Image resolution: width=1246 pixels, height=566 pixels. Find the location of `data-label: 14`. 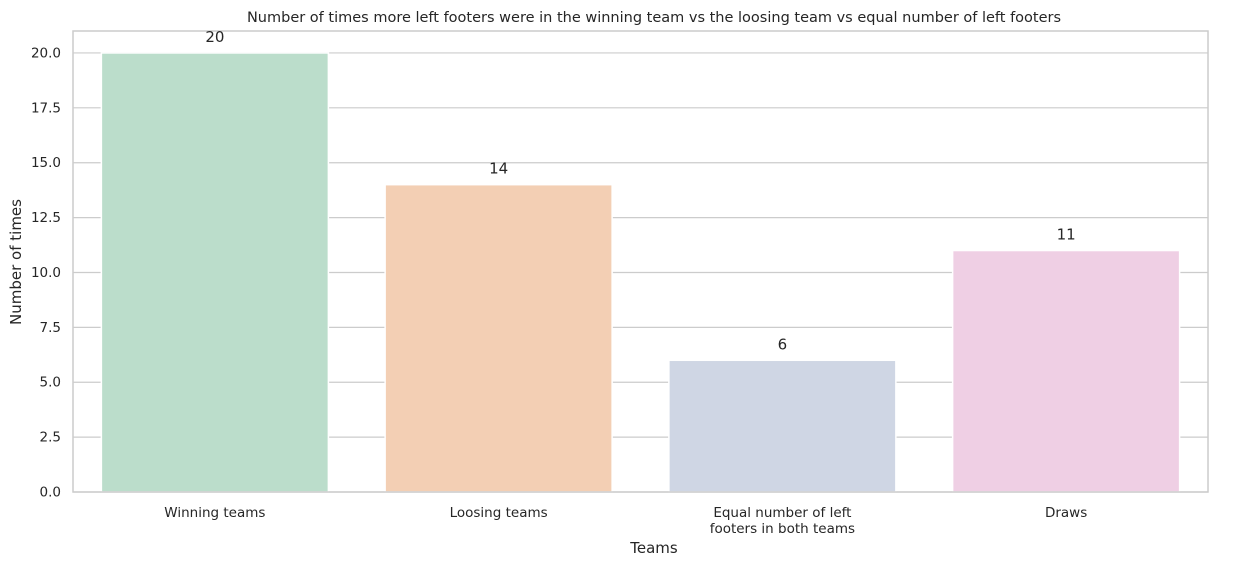

data-label: 14 is located at coordinates (498, 169).